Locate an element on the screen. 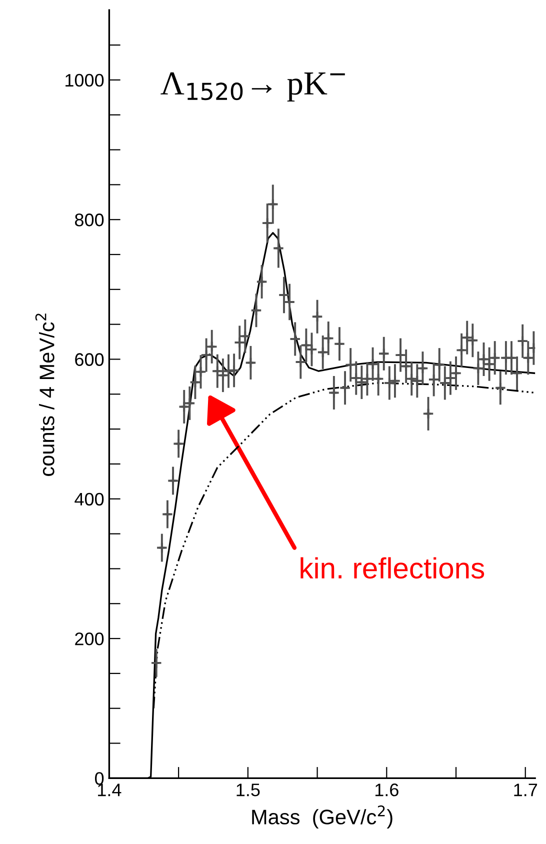 The height and width of the screenshot is (844, 546). x-tick-label: 1.6 is located at coordinates (386, 790).